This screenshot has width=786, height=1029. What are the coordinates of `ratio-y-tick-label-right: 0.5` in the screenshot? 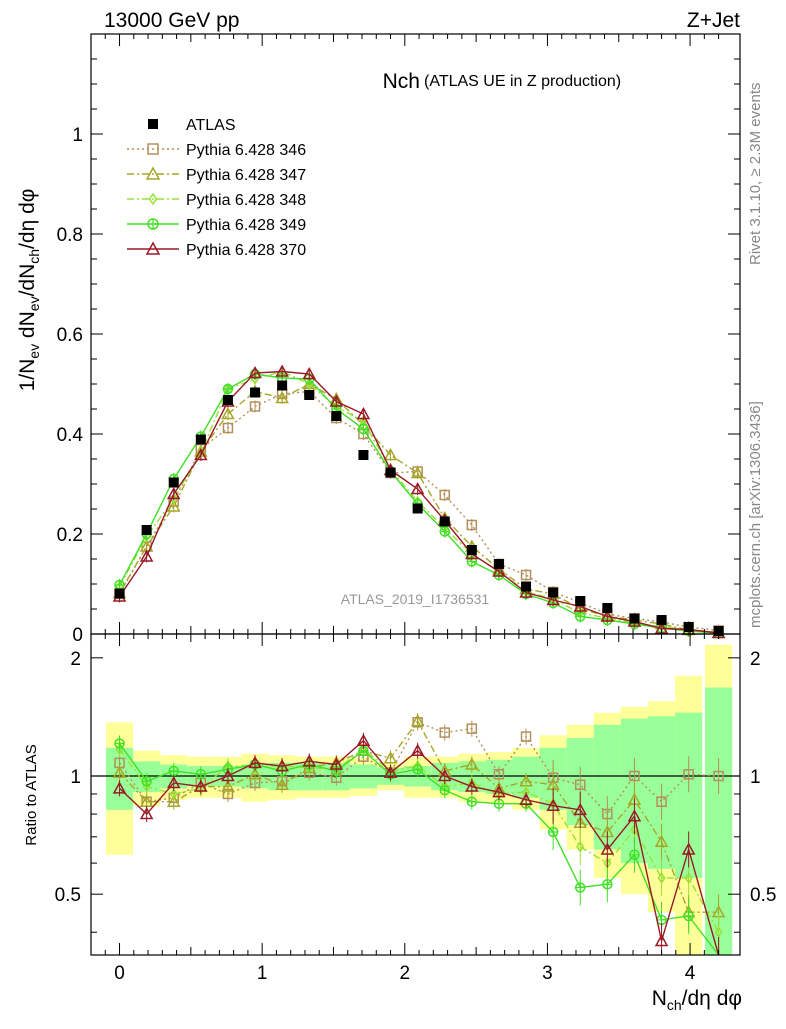 It's located at (763, 895).